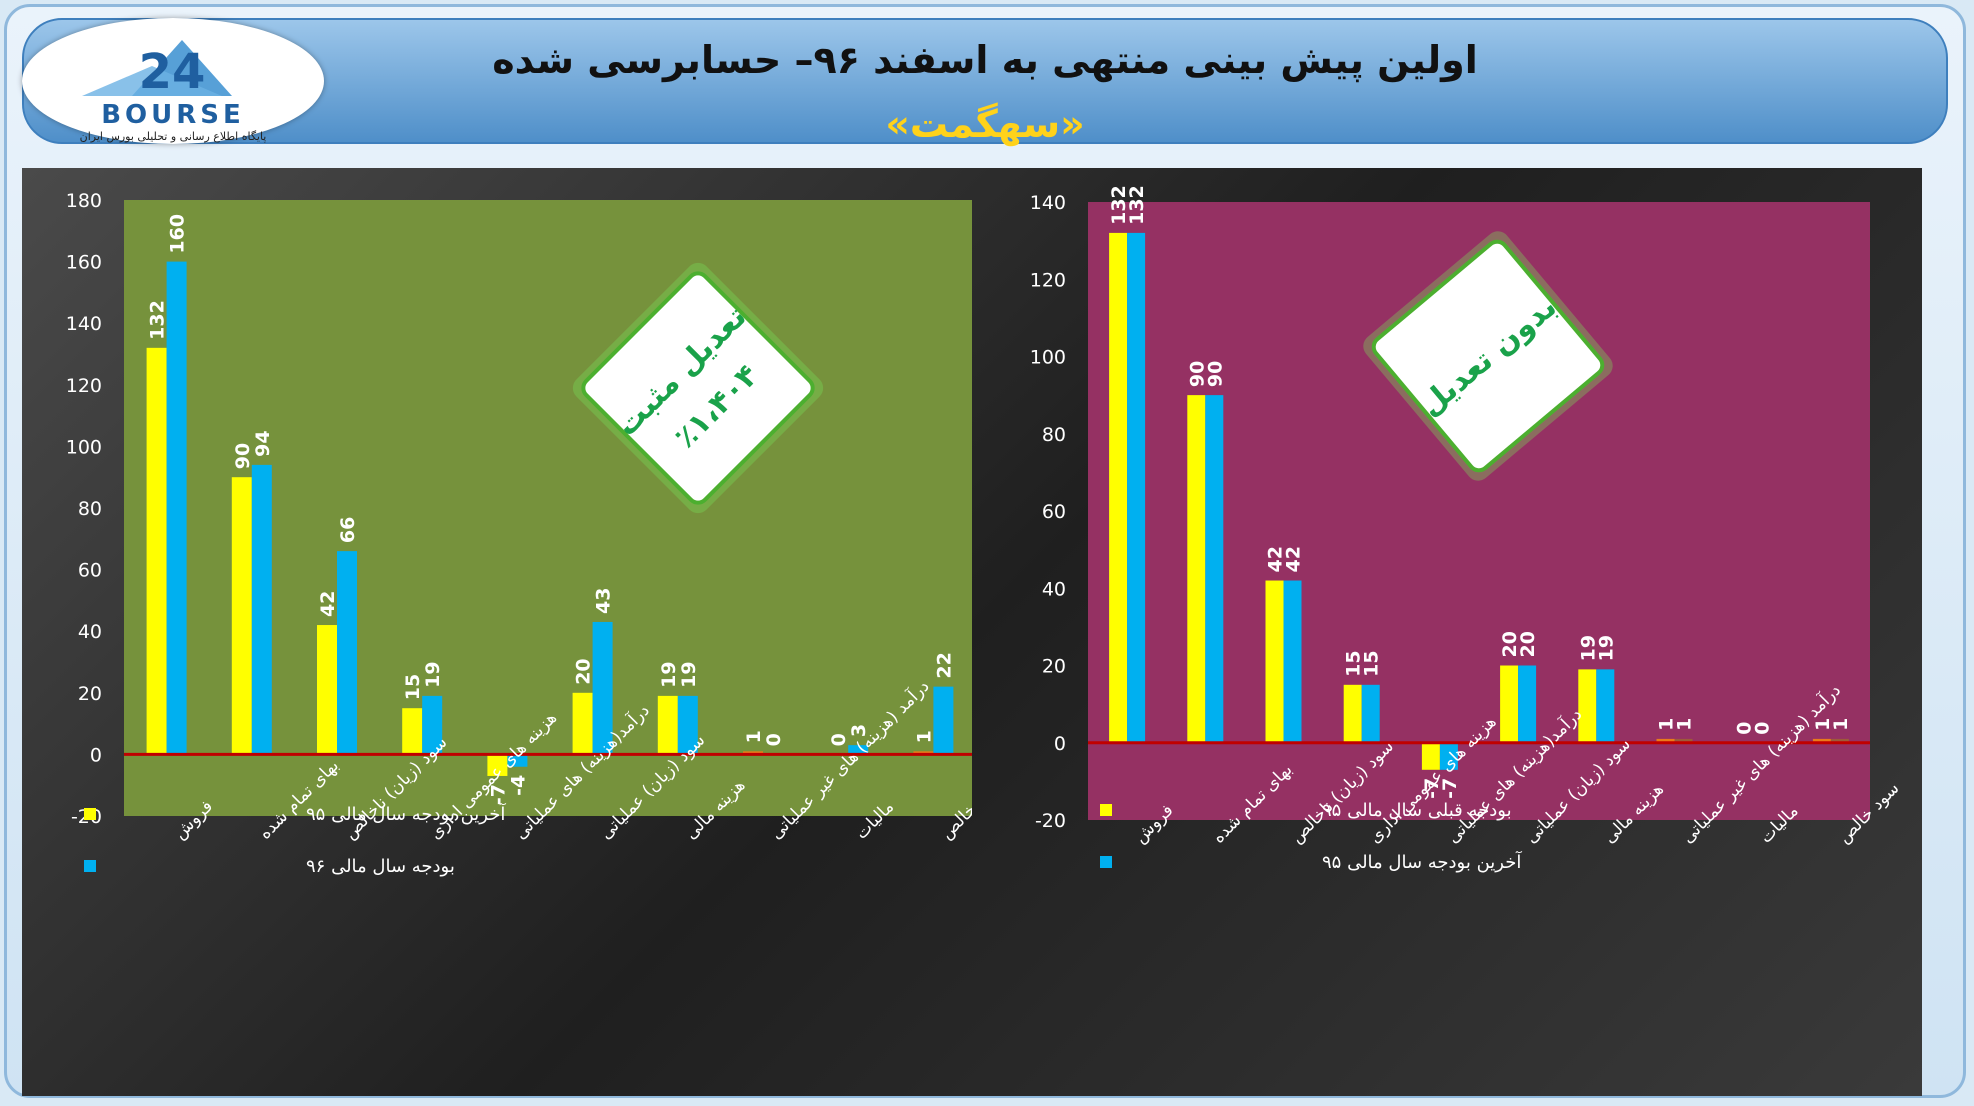 This screenshot has height=1106, width=1974. Describe the element at coordinates (172, 72) in the screenshot. I see `logo-number: 24` at that location.